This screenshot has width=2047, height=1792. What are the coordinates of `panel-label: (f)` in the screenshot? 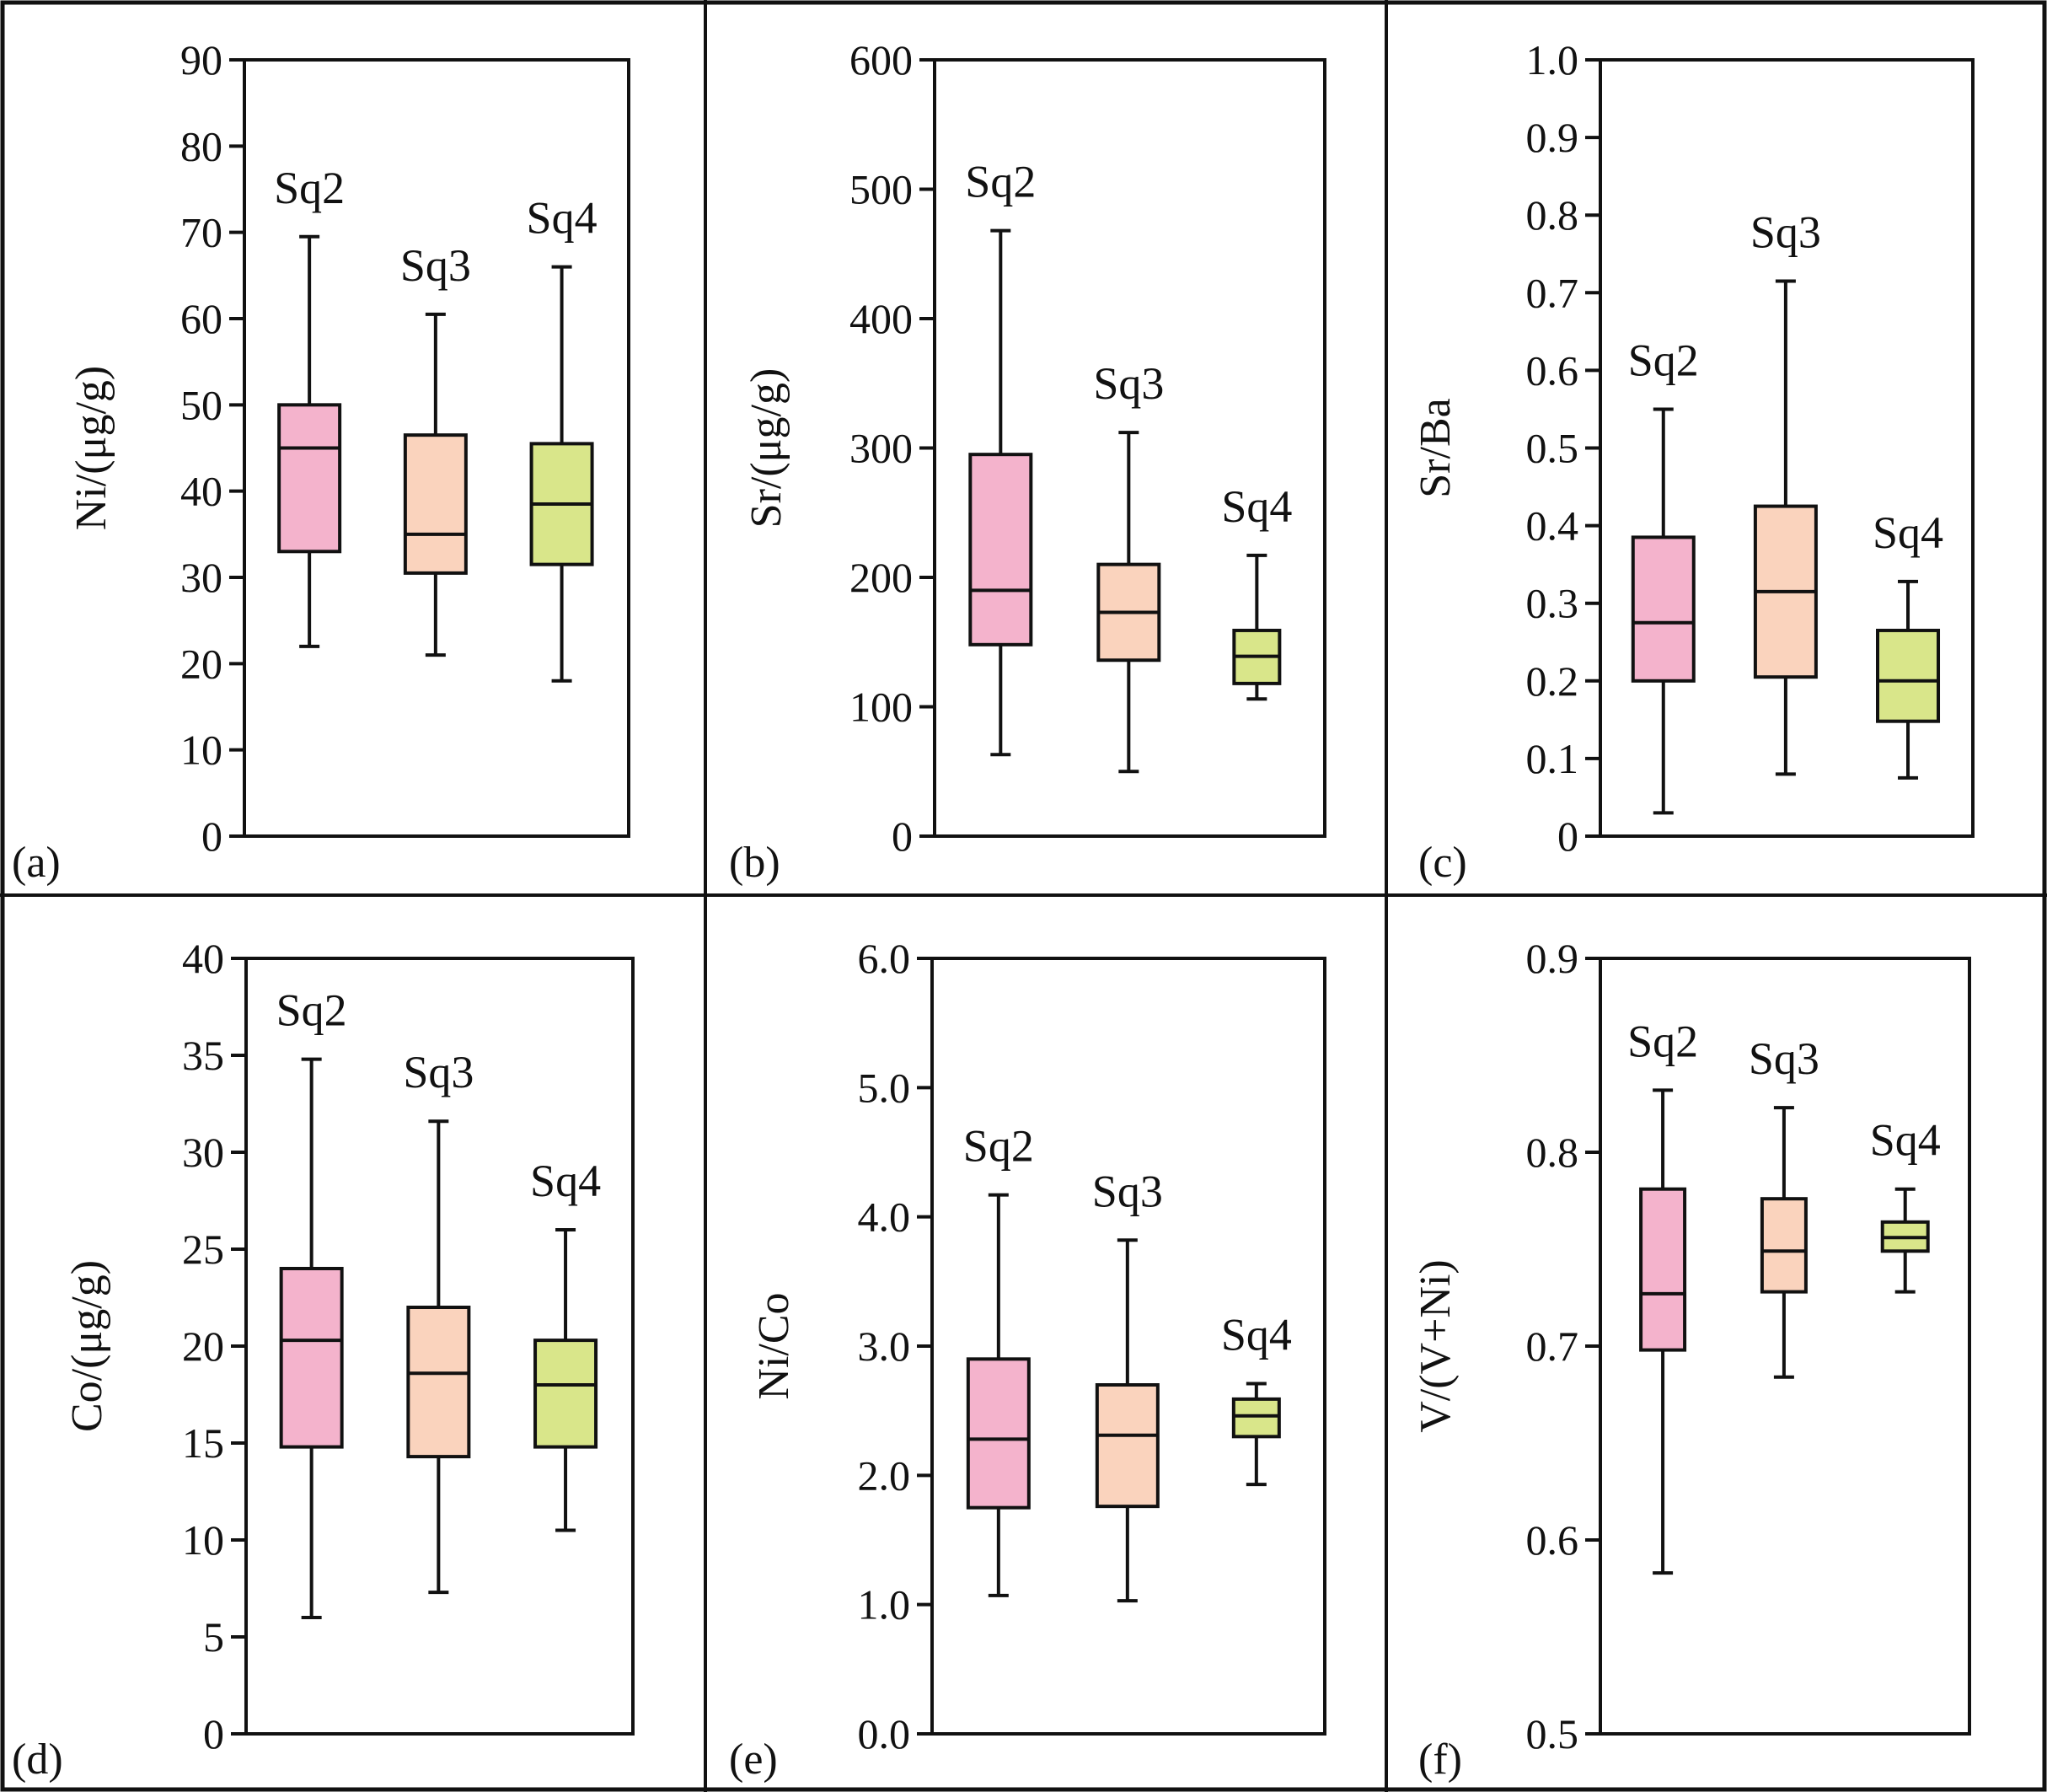 It's located at (1440, 1760).